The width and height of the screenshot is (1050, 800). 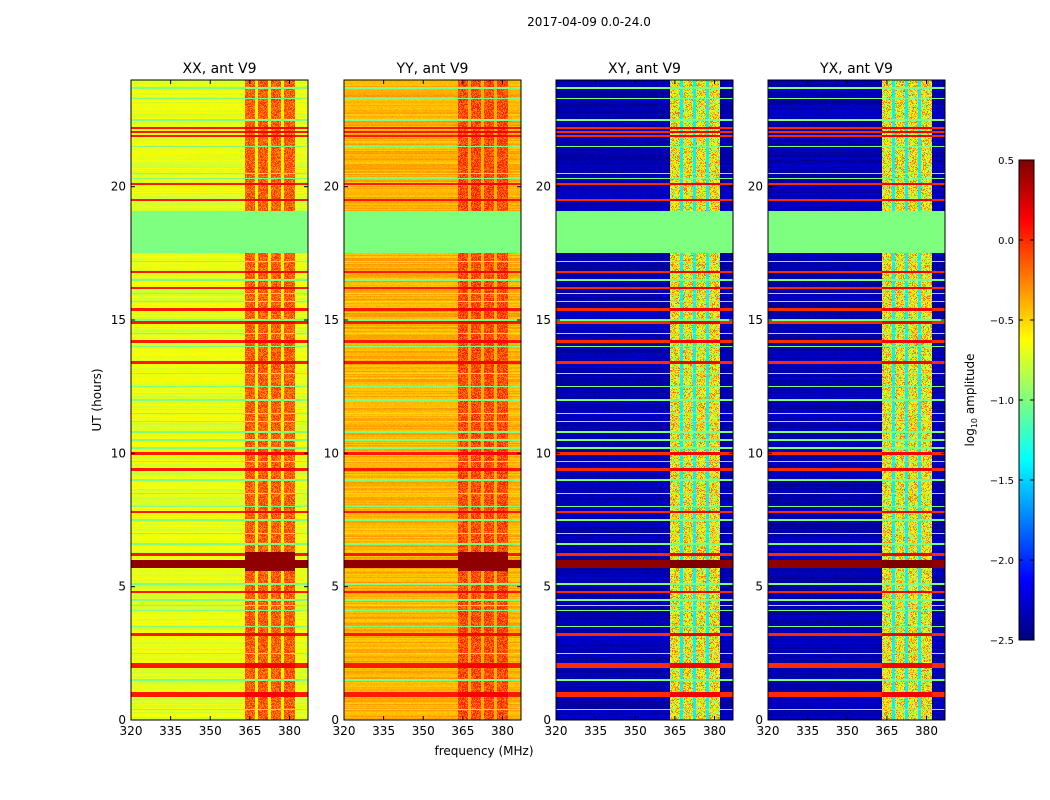 I want to click on colorbar-tick-label: −1.5, so click(x=1002, y=481).